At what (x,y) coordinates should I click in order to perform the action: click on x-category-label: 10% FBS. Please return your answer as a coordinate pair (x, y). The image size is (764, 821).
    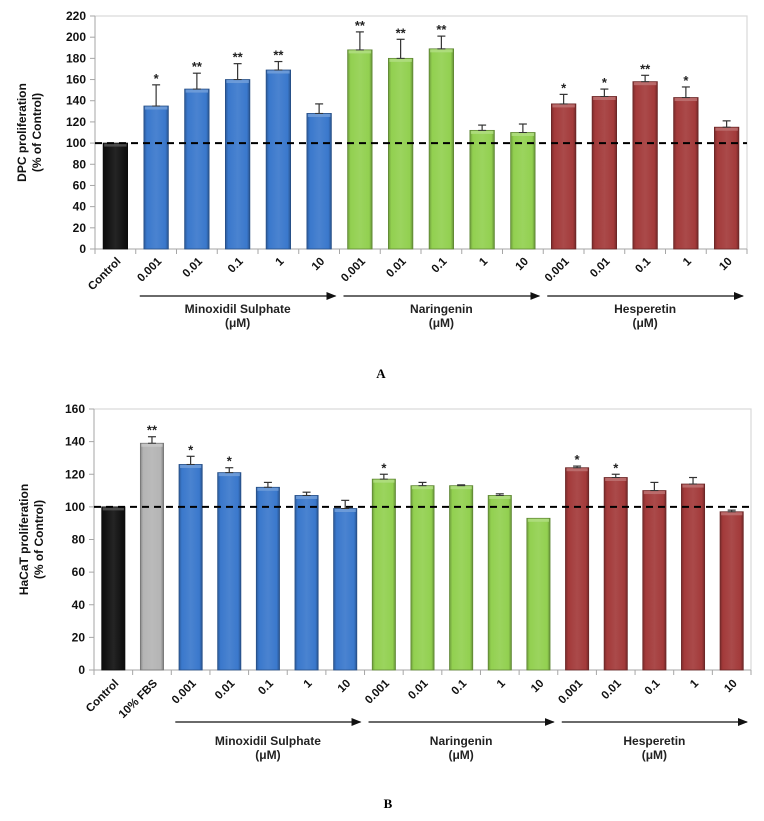
    Looking at the image, I should click on (139, 699).